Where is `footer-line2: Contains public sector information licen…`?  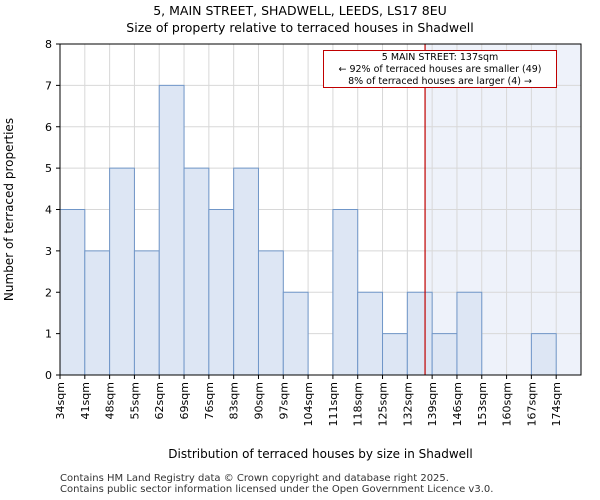
footer-line2: Contains public sector information licen… is located at coordinates (277, 489).